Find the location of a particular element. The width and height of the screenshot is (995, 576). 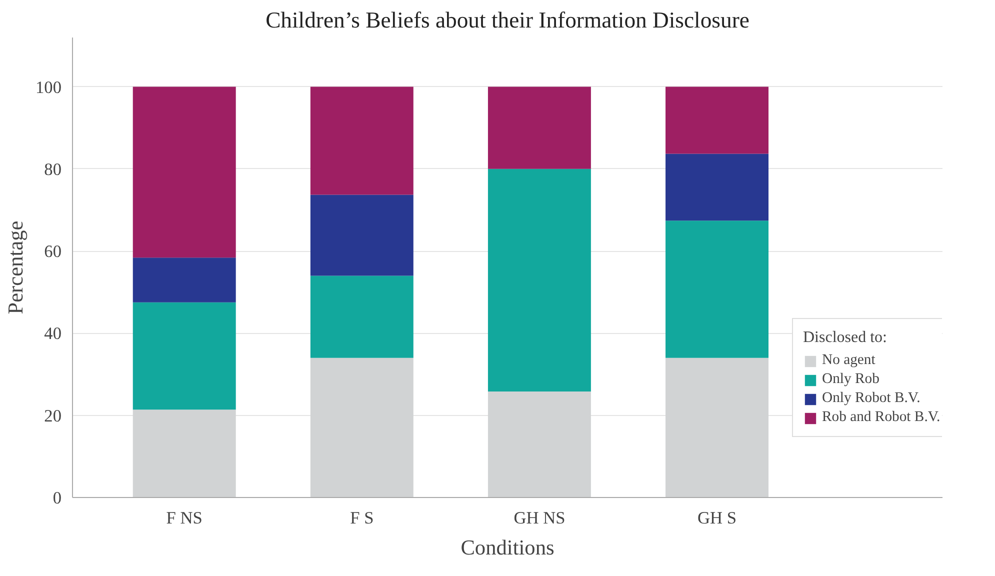

y-tick-label: 0 is located at coordinates (57, 498).